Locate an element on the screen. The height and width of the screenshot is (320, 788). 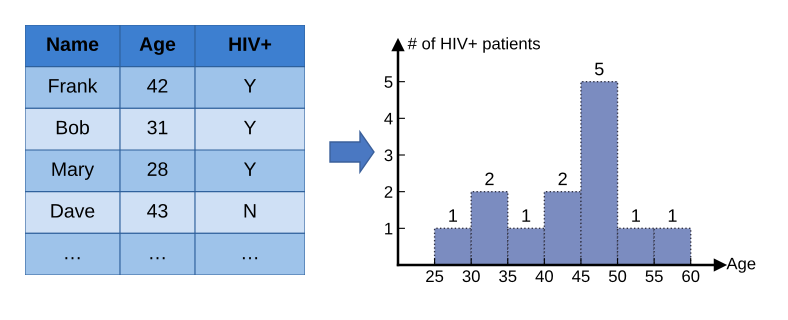
text: N is located at coordinates (250, 211).